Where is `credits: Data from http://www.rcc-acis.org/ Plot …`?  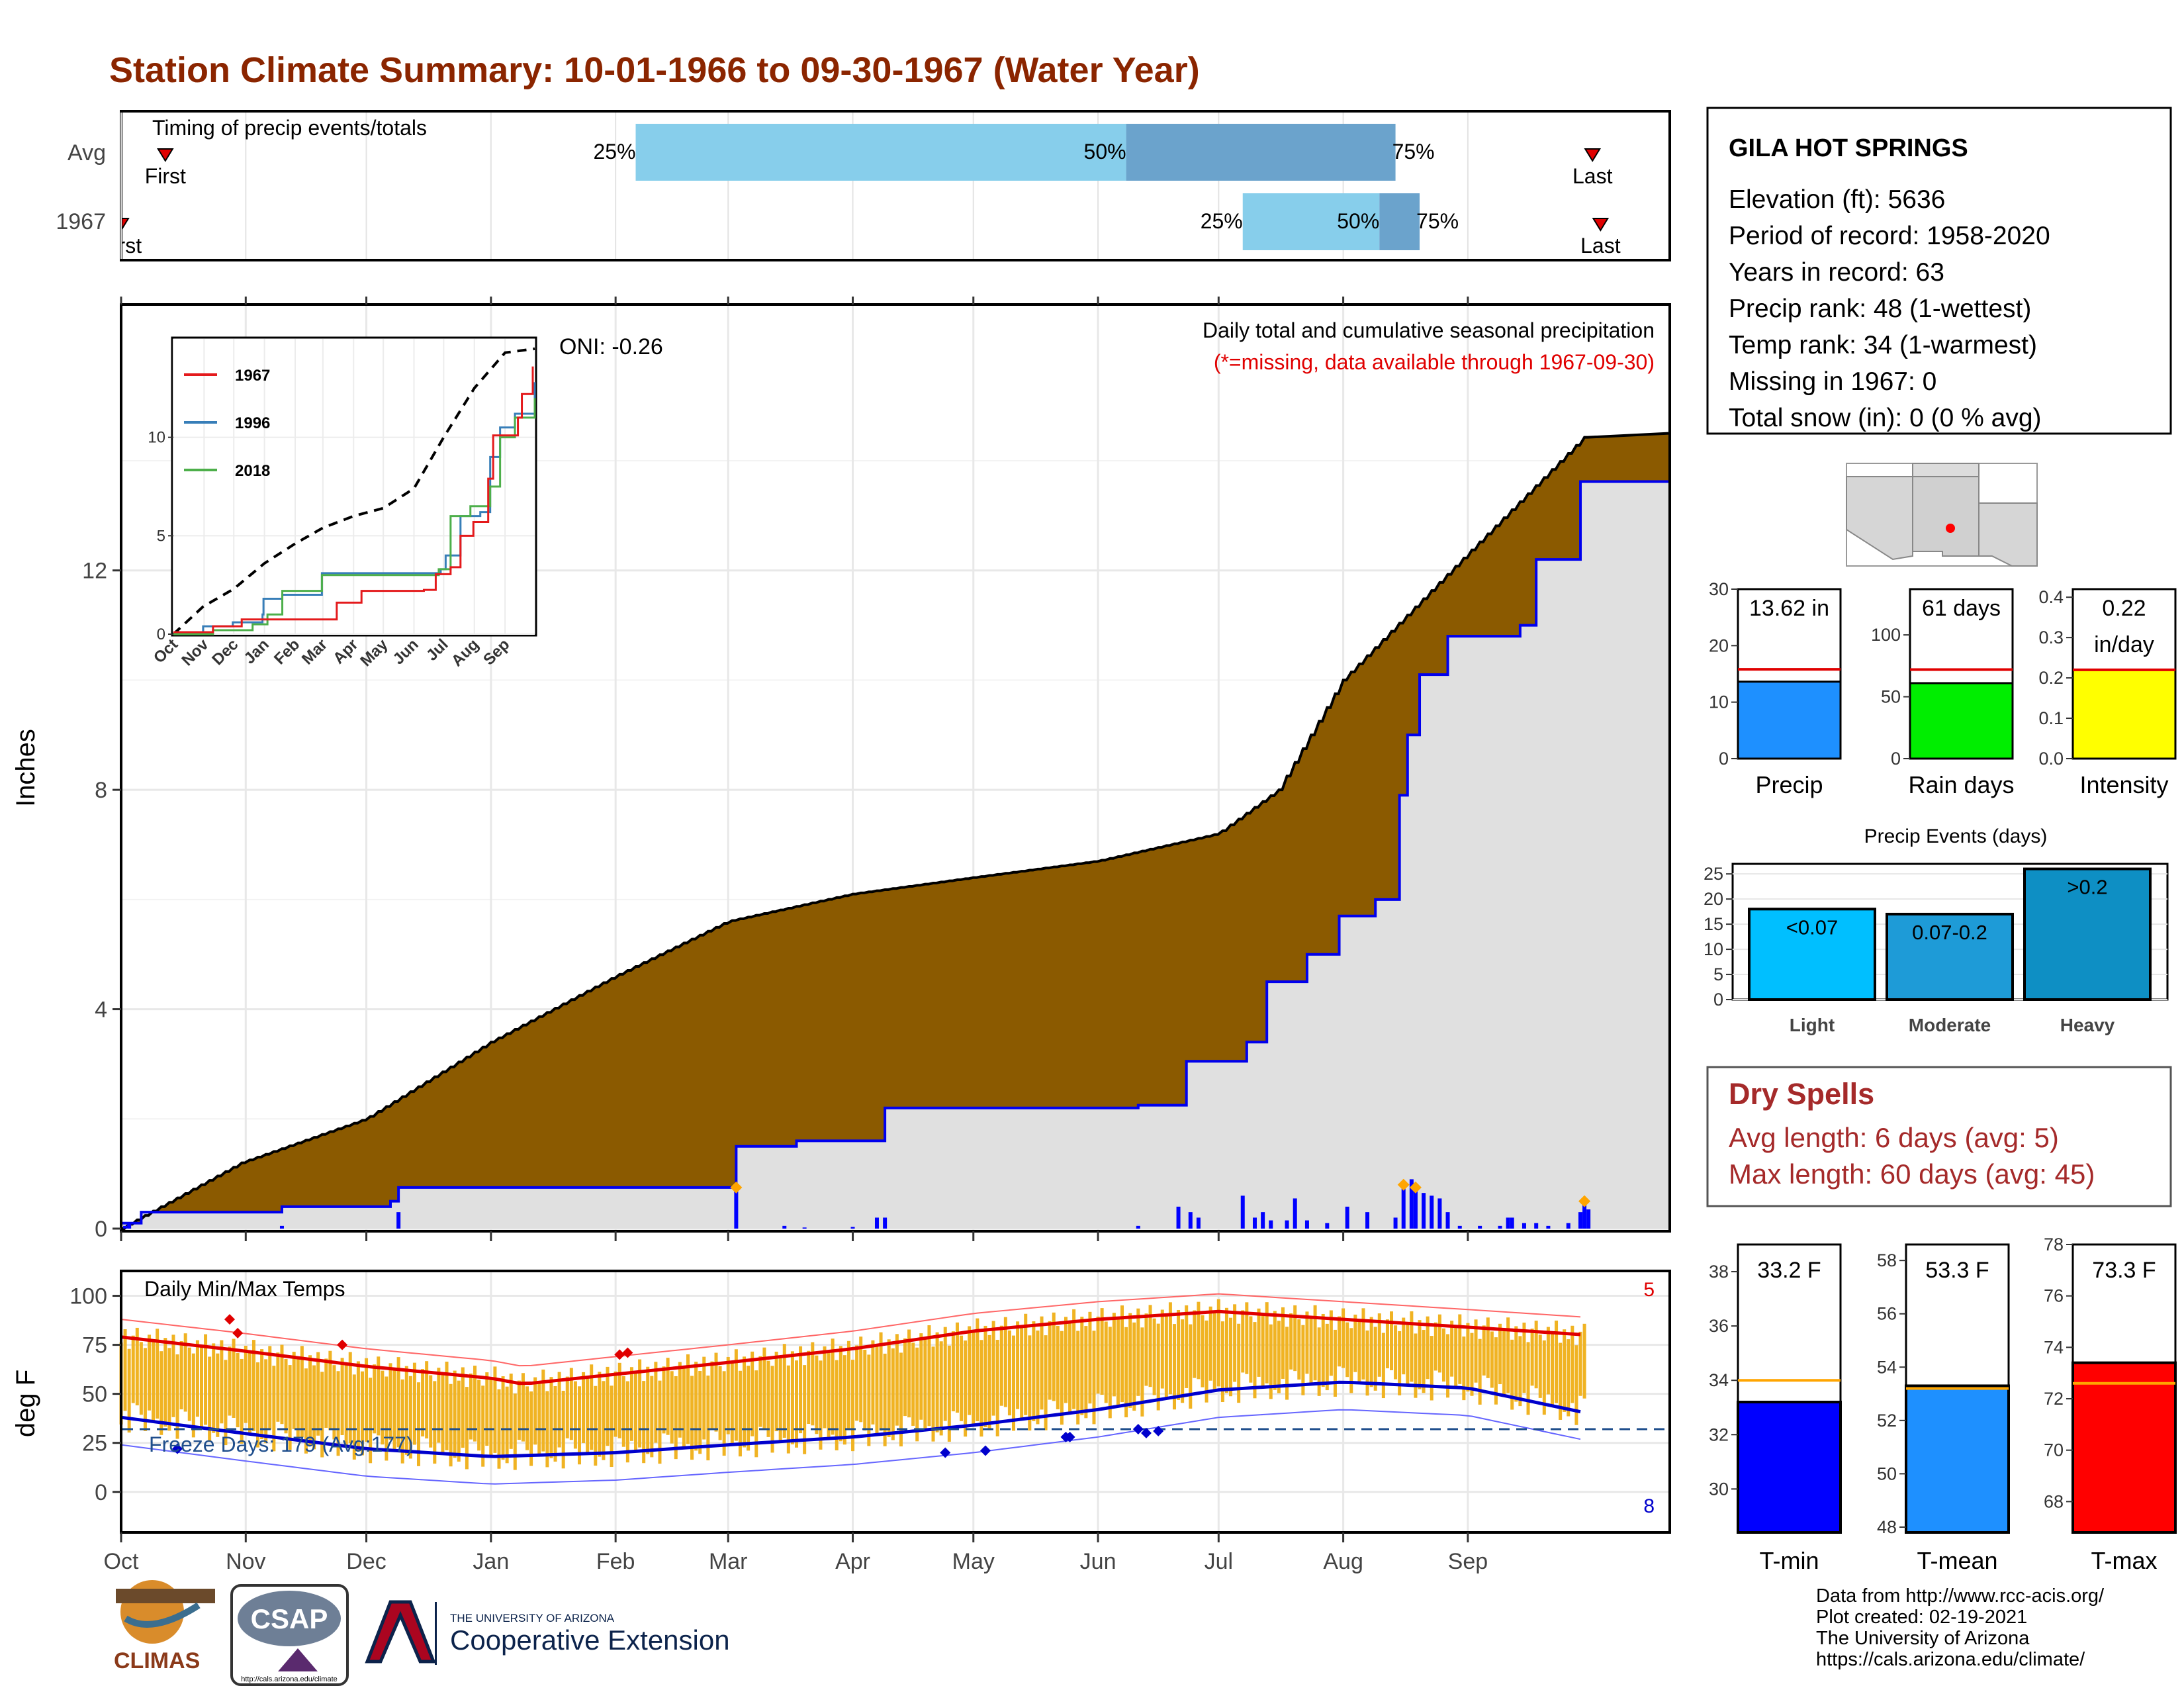 credits: Data from http://www.rcc-acis.org/ Plot … is located at coordinates (1960, 1627).